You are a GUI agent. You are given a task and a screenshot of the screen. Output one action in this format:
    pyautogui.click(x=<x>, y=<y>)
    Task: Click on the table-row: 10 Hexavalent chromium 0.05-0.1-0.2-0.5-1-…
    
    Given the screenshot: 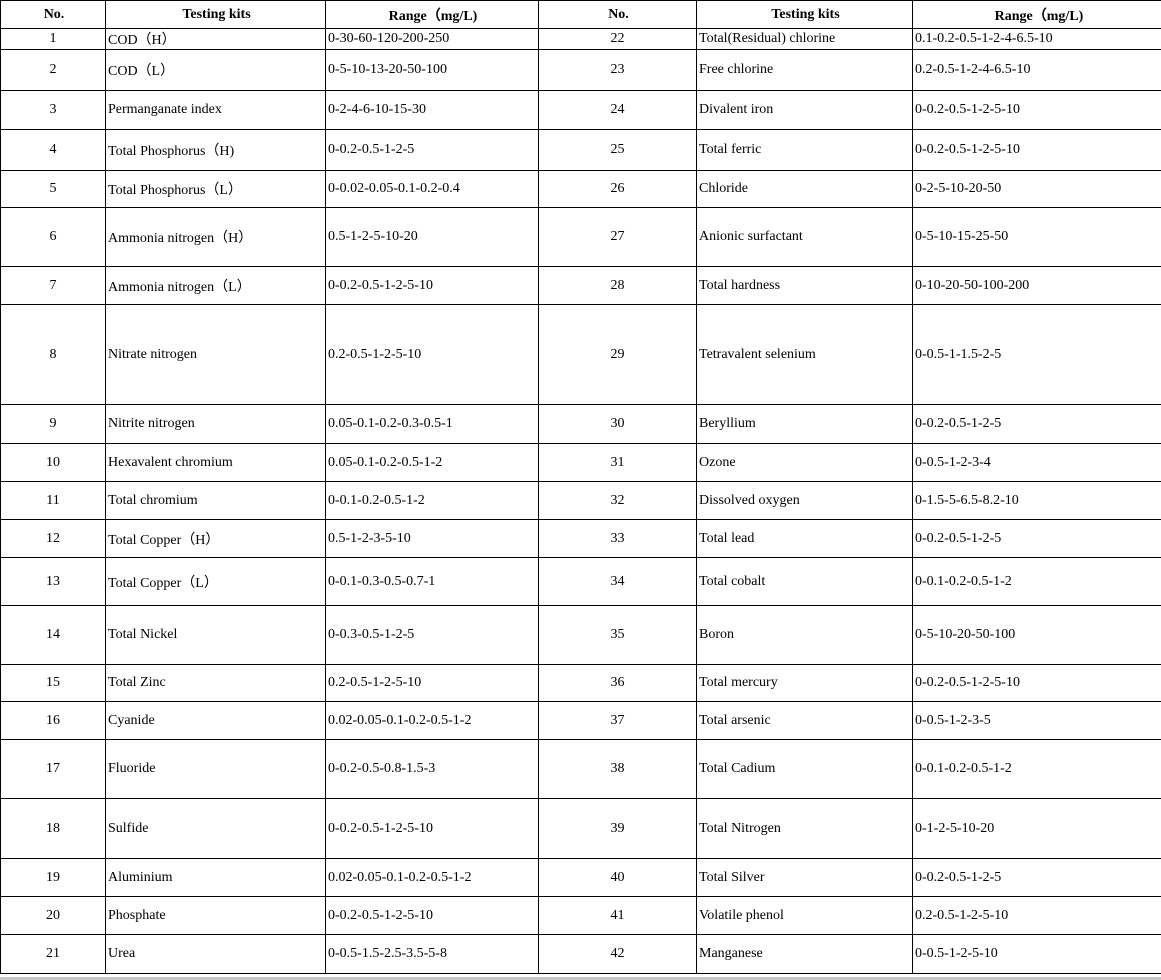 What is the action you would take?
    pyautogui.click(x=580, y=462)
    